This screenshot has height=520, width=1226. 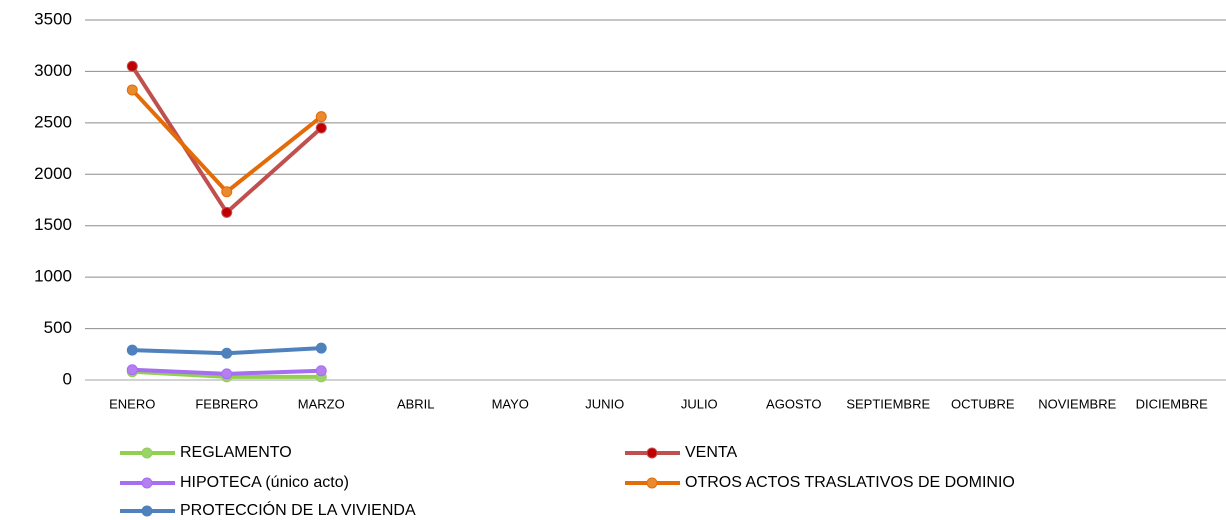 What do you see at coordinates (888, 403) in the screenshot?
I see `x-tick-label: SEPTIEMBRE` at bounding box center [888, 403].